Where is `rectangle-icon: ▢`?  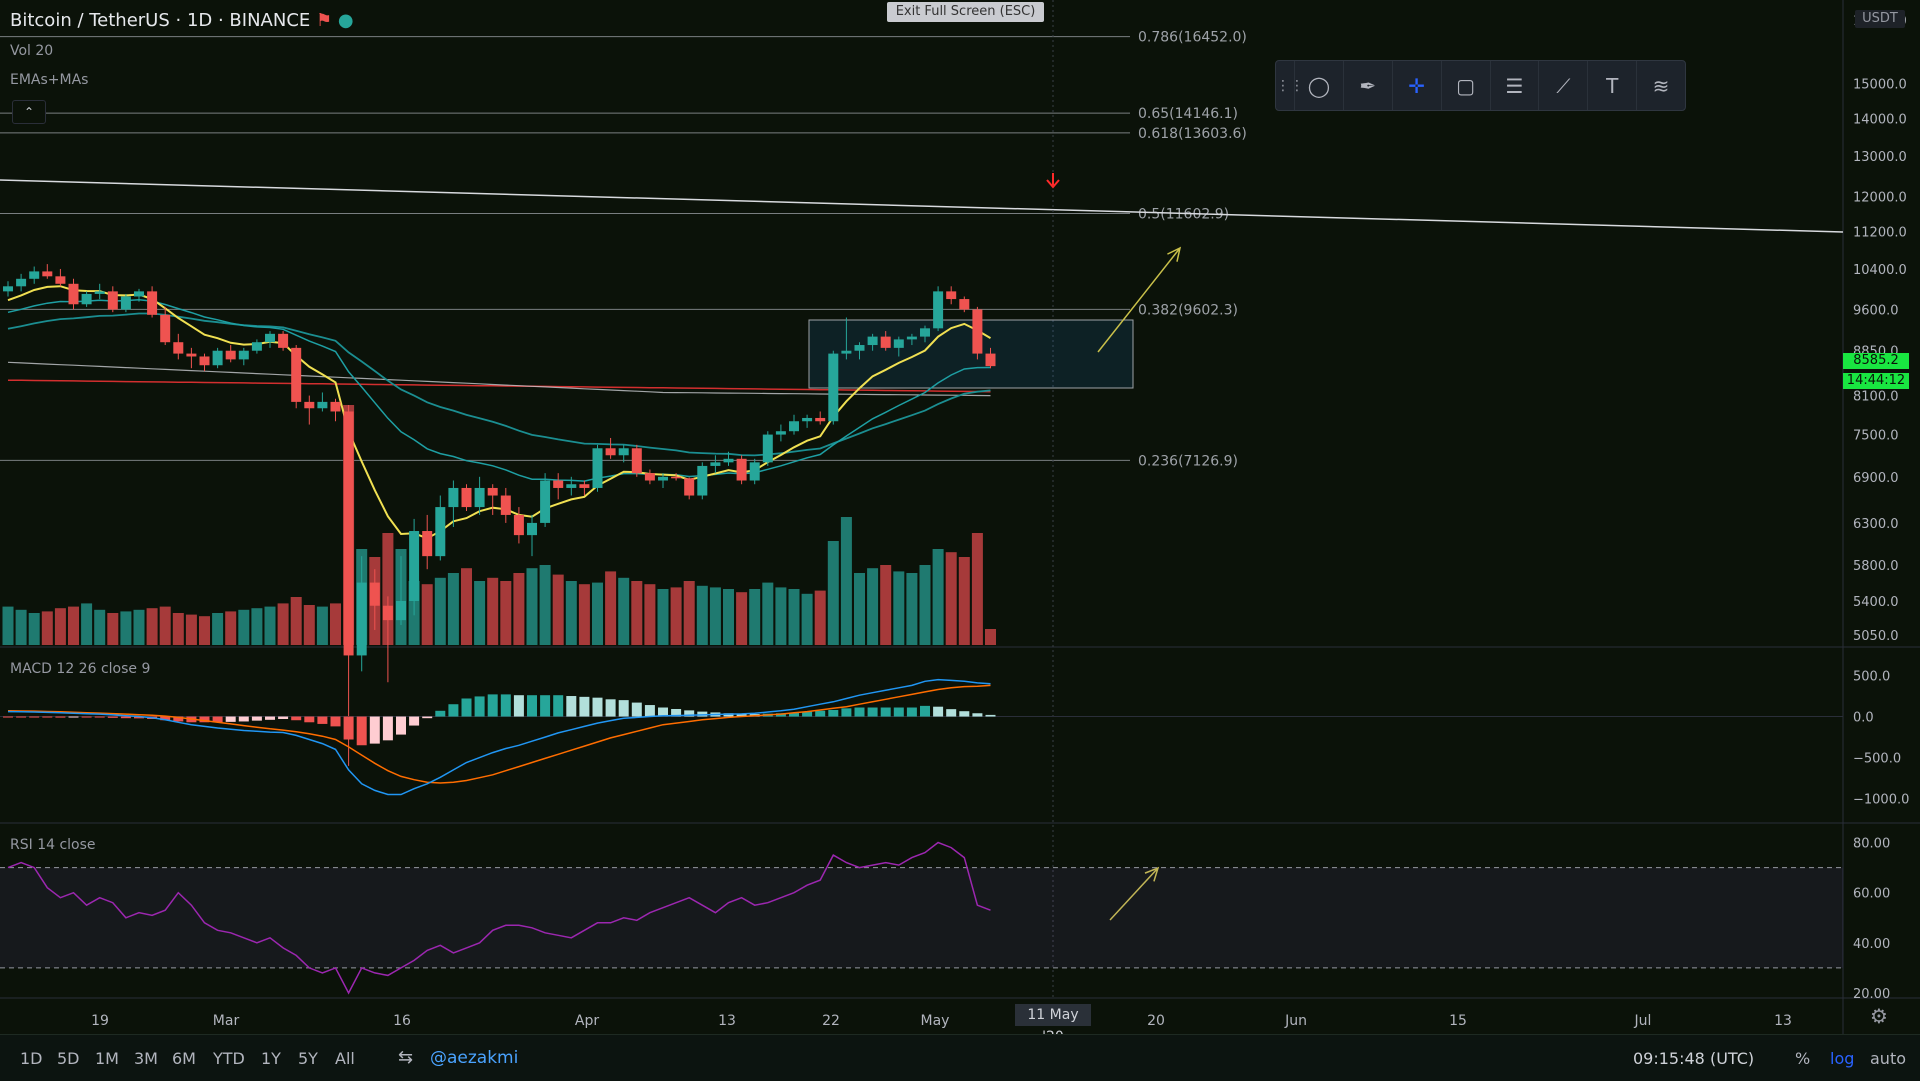
rectangle-icon: ▢ is located at coordinates (1465, 85).